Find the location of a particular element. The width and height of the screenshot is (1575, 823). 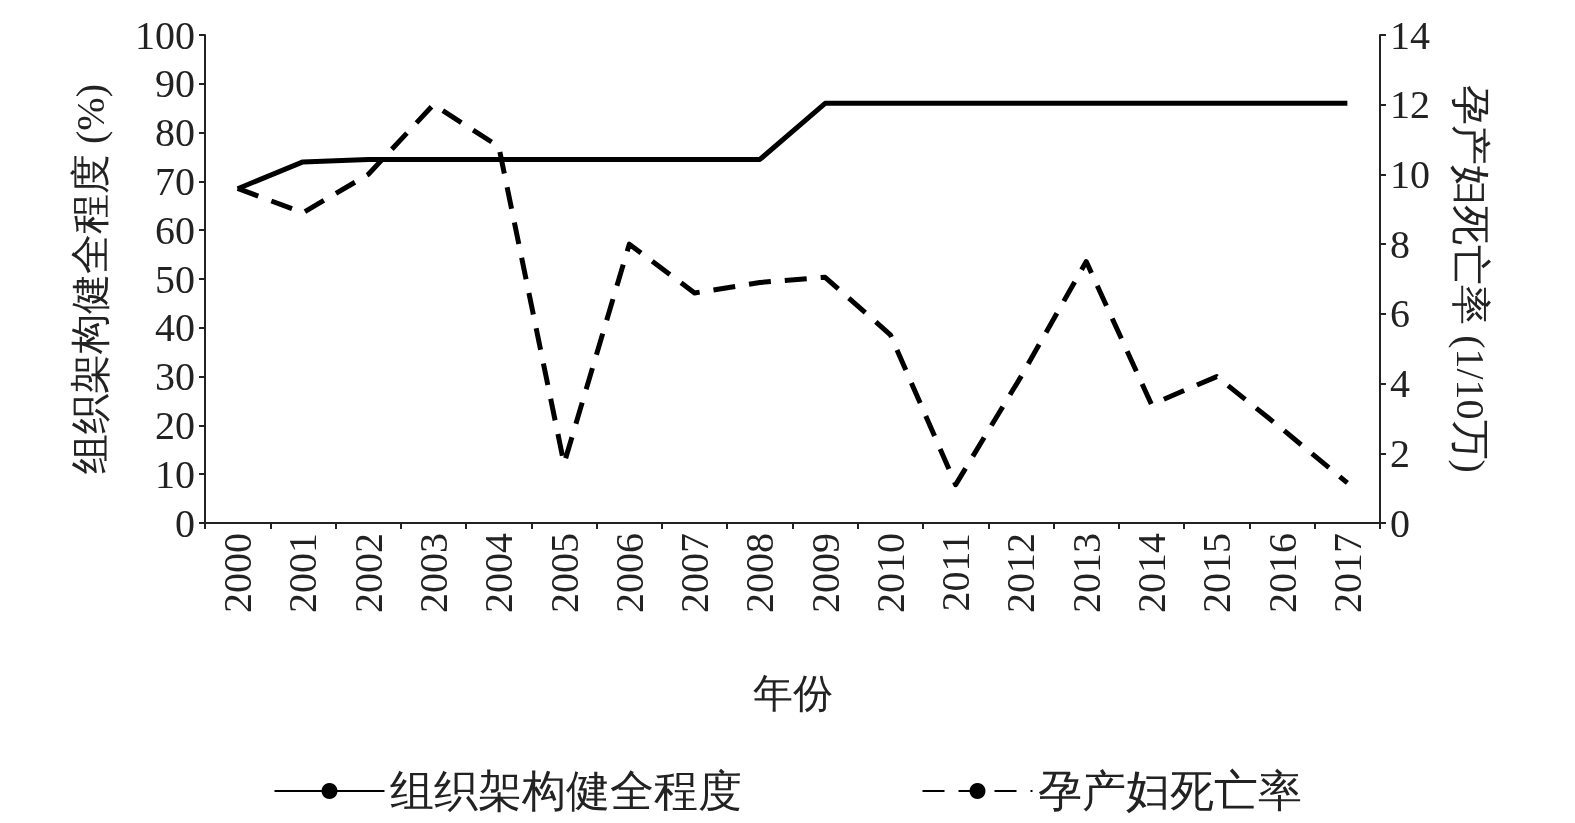

y-axis-title: 组织架构健全程度 (%) is located at coordinates (90, 279).